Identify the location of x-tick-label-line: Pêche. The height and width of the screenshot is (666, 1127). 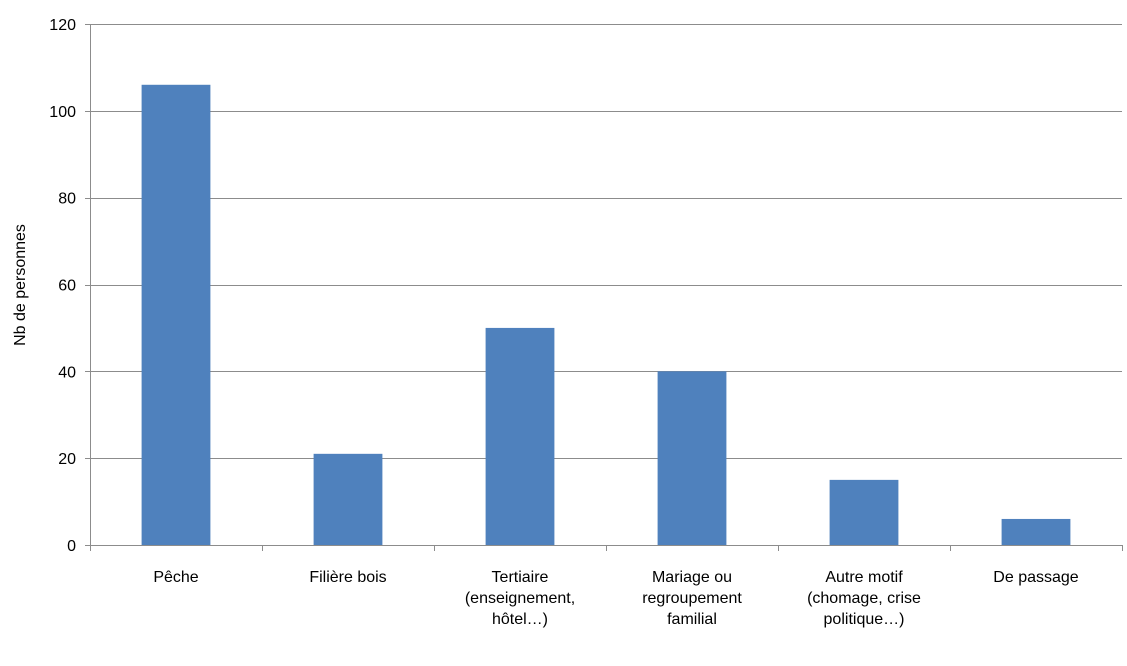
(175, 577).